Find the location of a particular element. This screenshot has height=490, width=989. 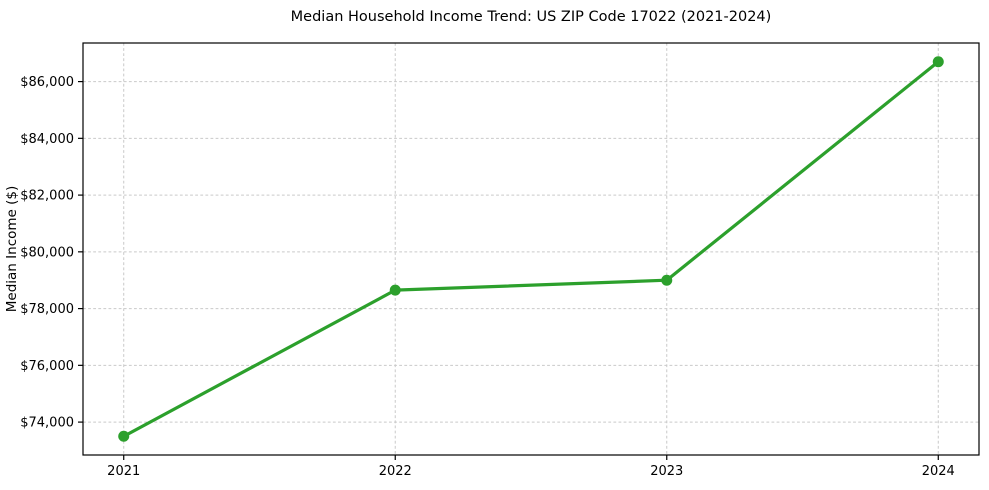

y-tick-label: $78,000 is located at coordinates (47, 309).